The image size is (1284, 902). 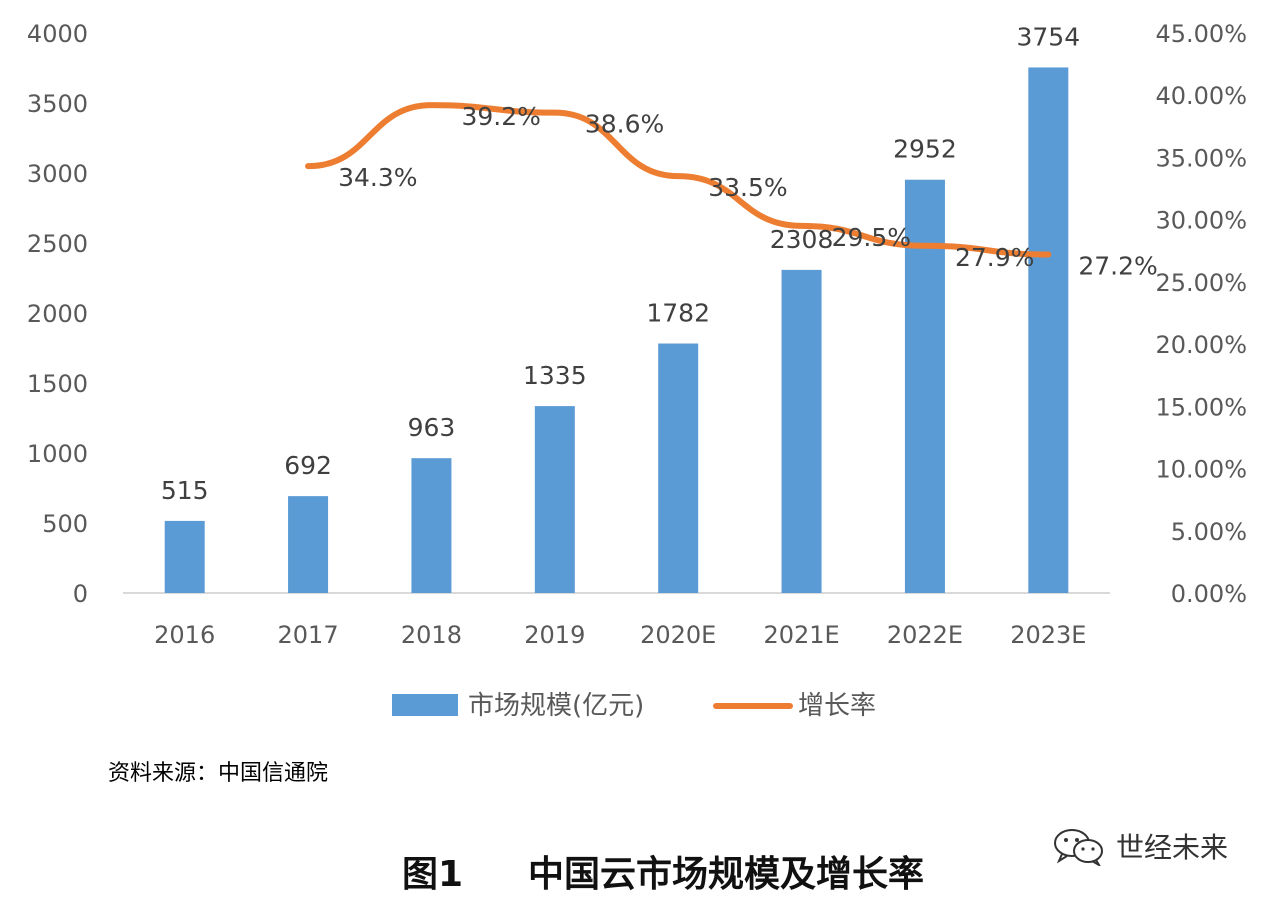 I want to click on line-data-label: 27.9%, so click(x=994, y=257).